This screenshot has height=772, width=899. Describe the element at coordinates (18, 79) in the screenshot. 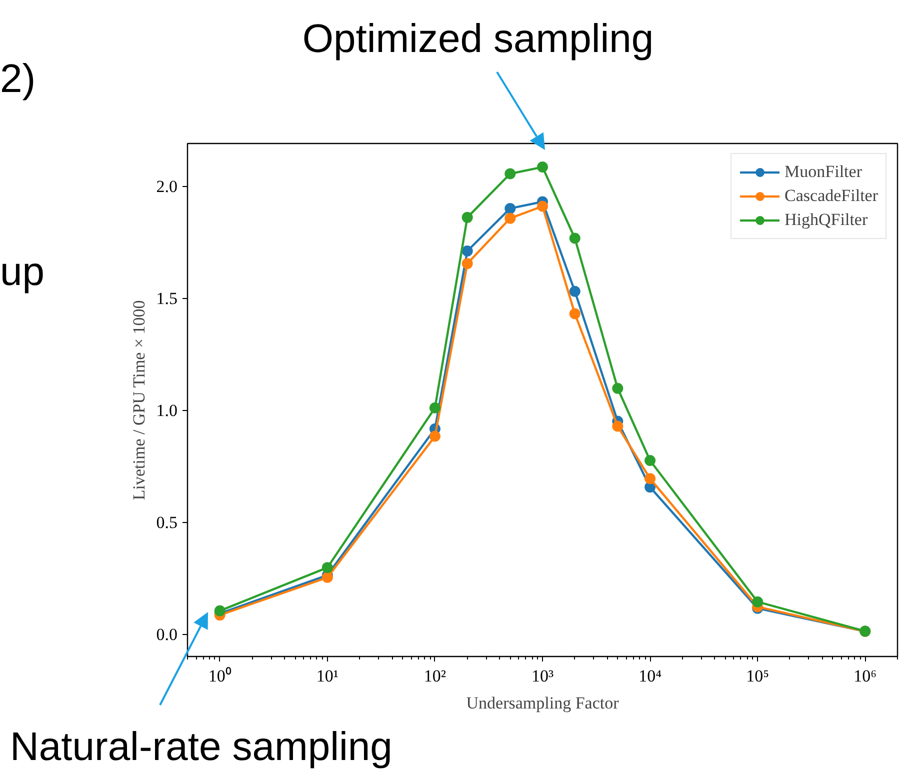

I see `annotation: 2)` at that location.